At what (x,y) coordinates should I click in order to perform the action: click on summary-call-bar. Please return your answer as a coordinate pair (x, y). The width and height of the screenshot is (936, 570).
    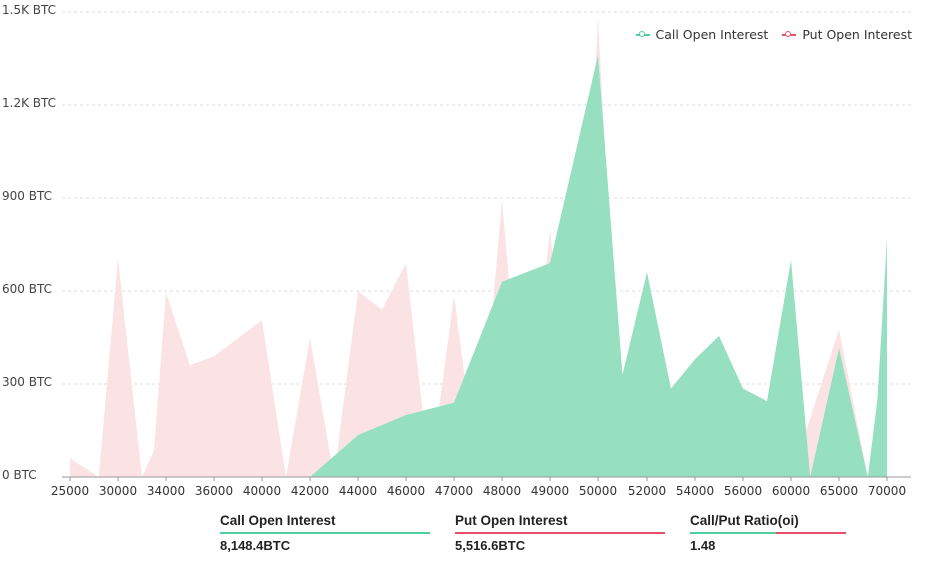
    Looking at the image, I should click on (325, 533).